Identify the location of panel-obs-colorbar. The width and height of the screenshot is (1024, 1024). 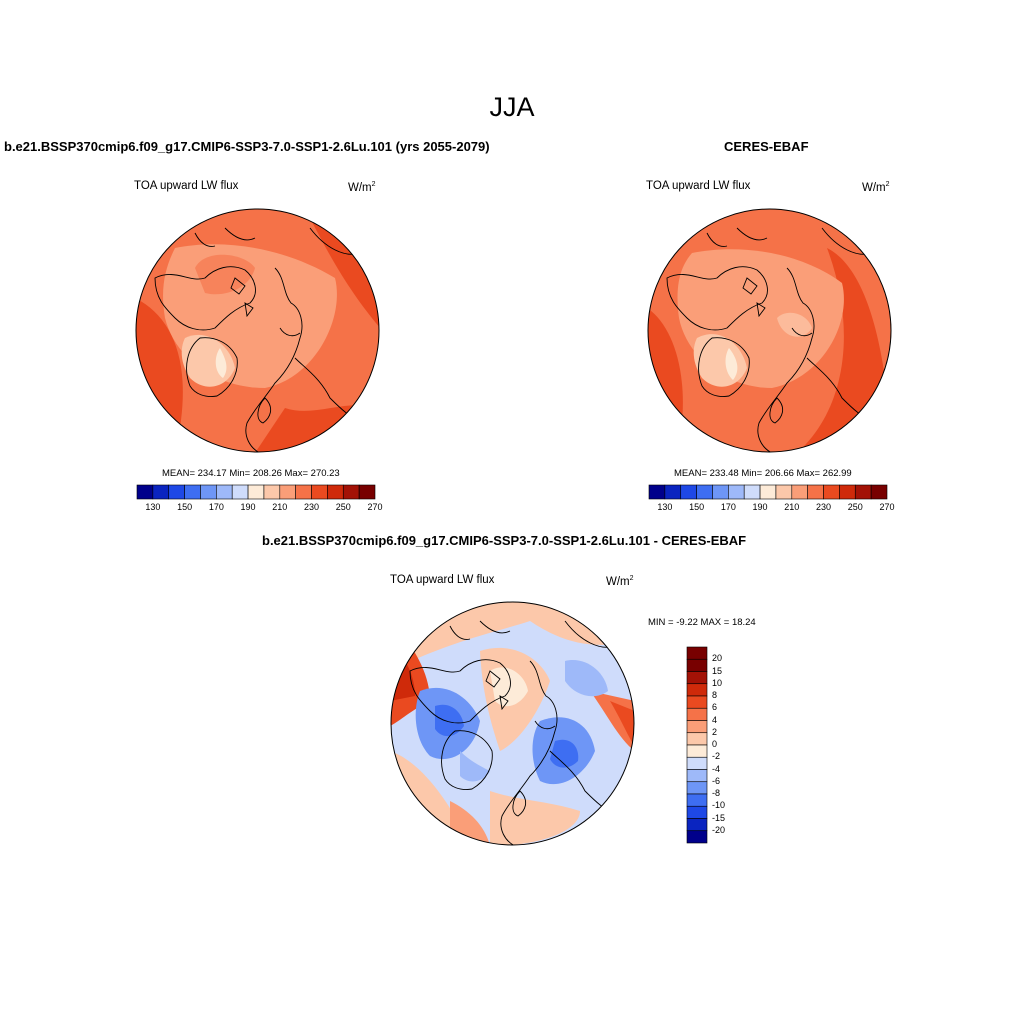
(768, 492).